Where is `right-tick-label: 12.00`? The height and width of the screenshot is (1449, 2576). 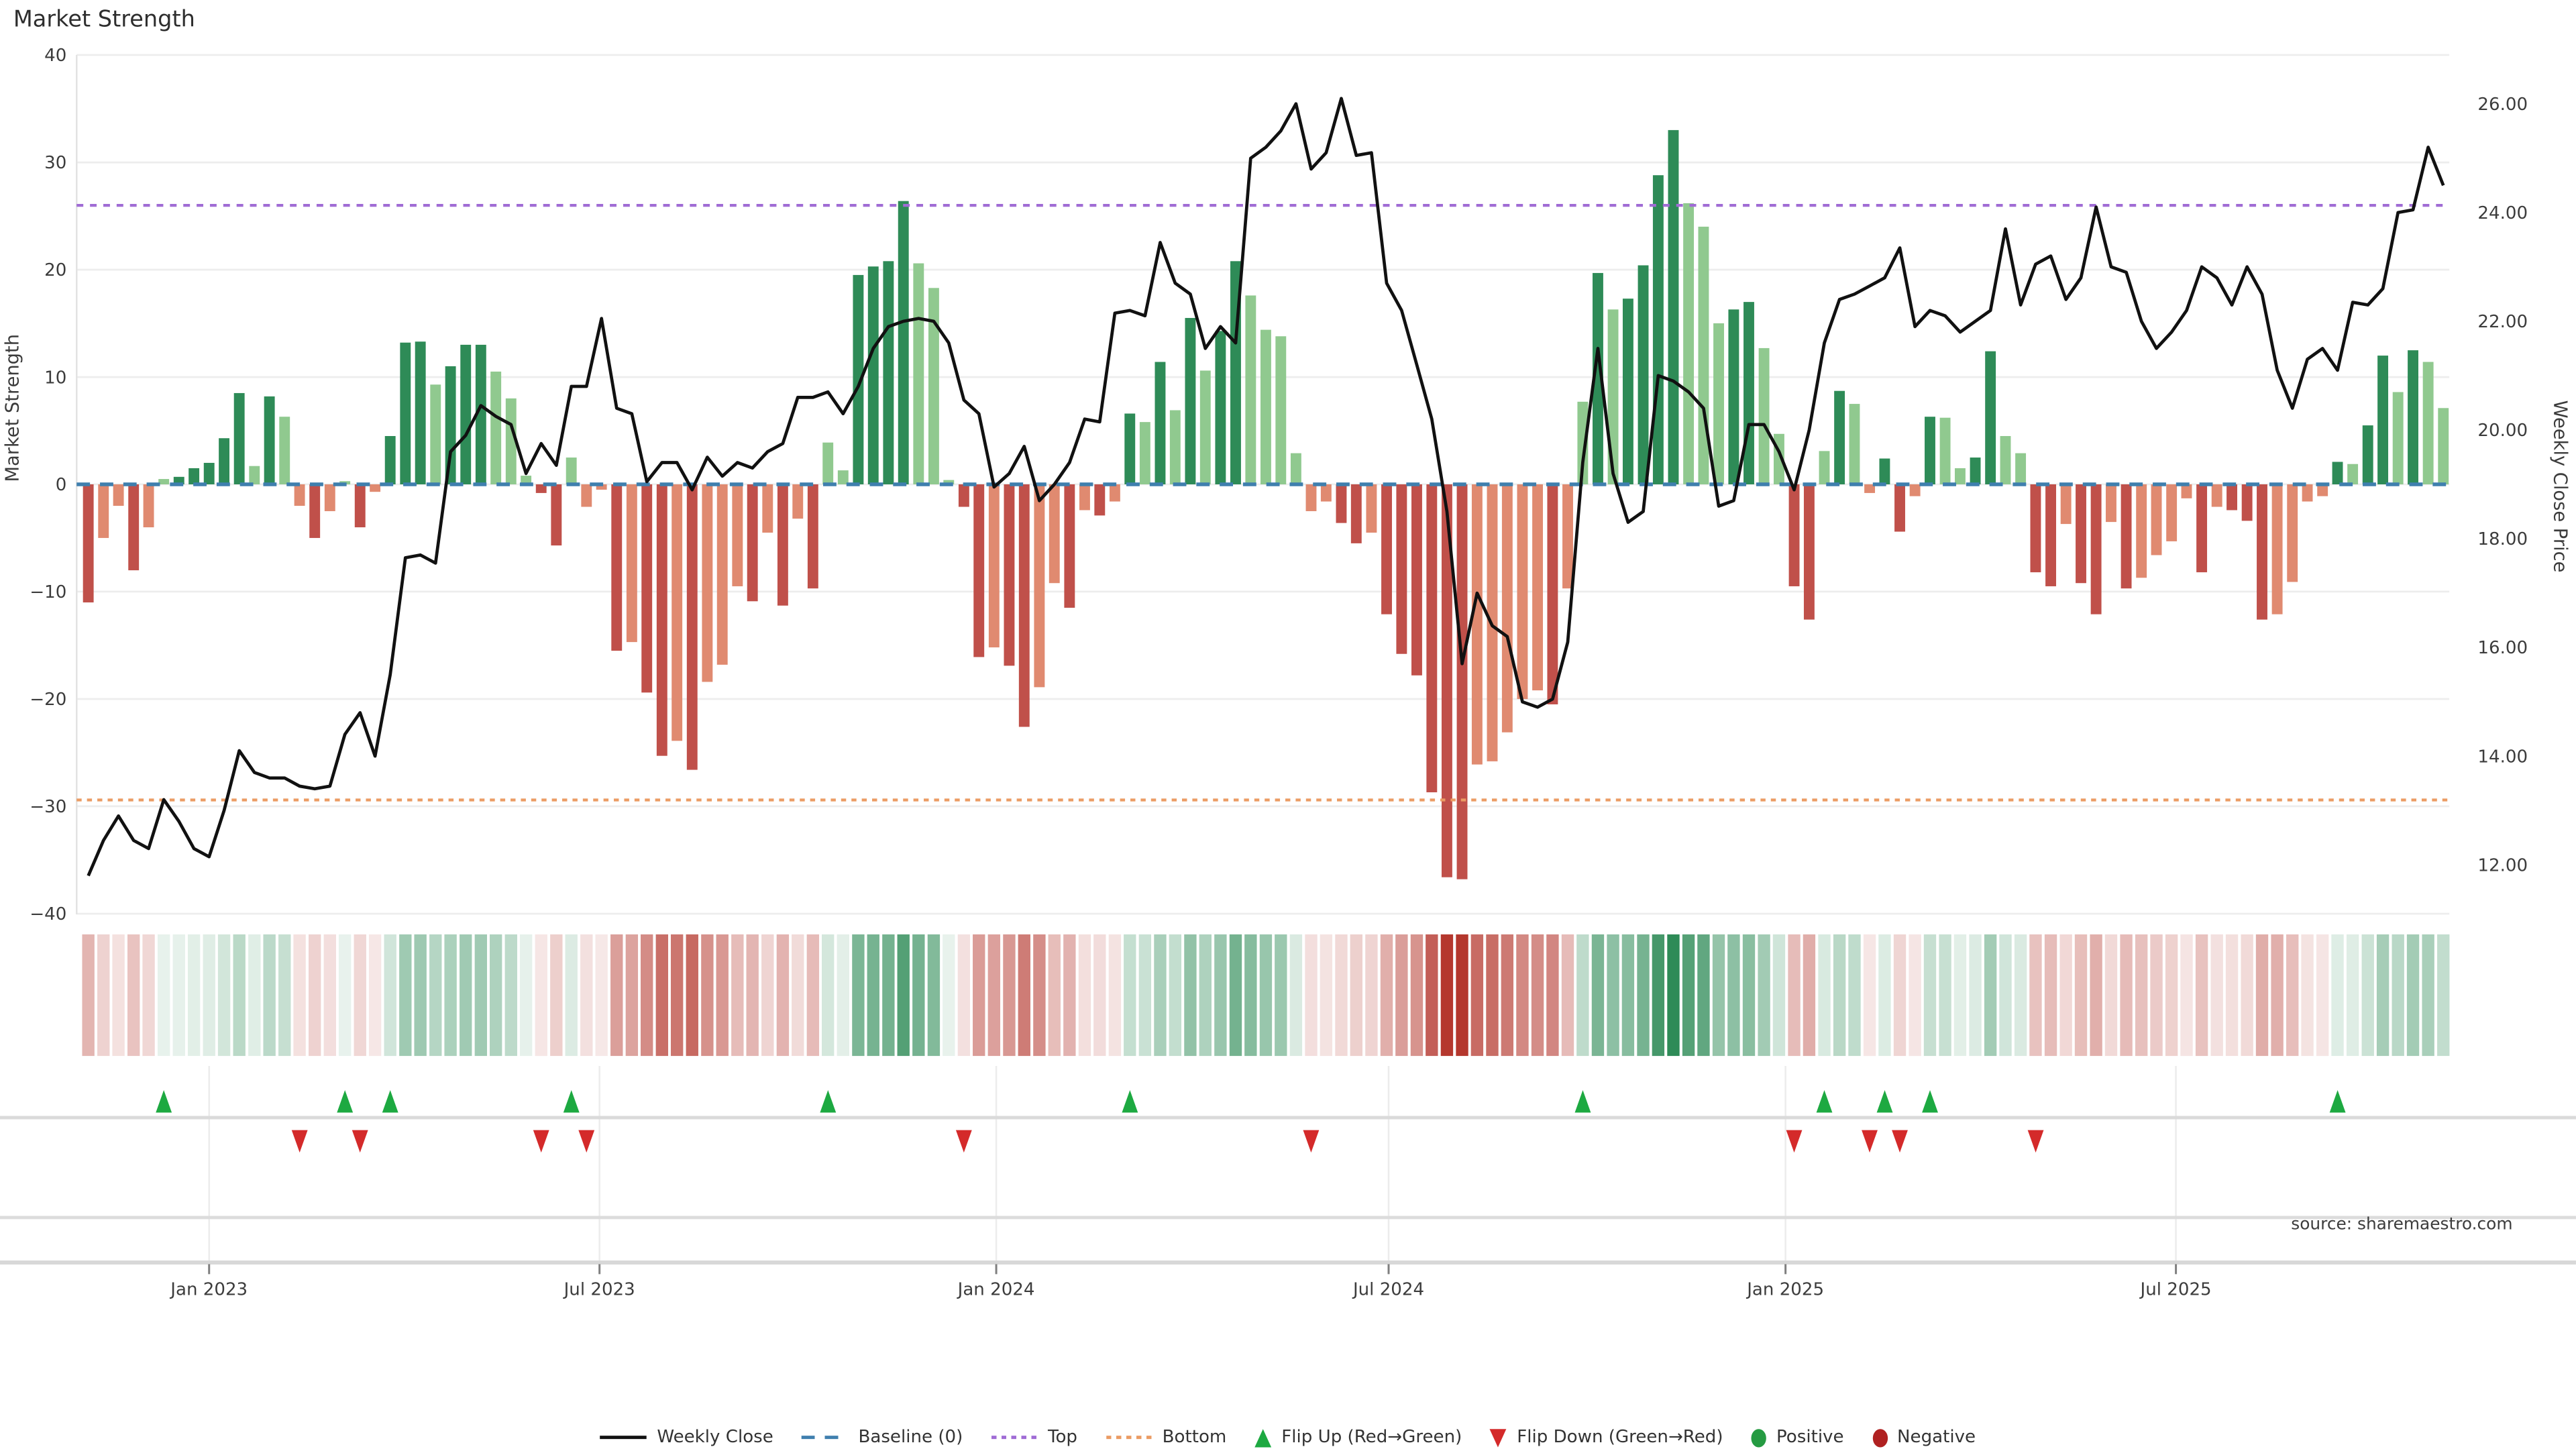 right-tick-label: 12.00 is located at coordinates (2502, 866).